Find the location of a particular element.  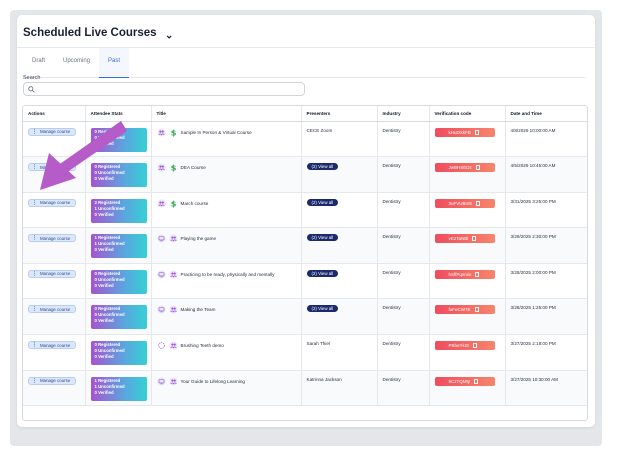

verification-code-cell: hSffPqeniin is located at coordinates (467, 281).